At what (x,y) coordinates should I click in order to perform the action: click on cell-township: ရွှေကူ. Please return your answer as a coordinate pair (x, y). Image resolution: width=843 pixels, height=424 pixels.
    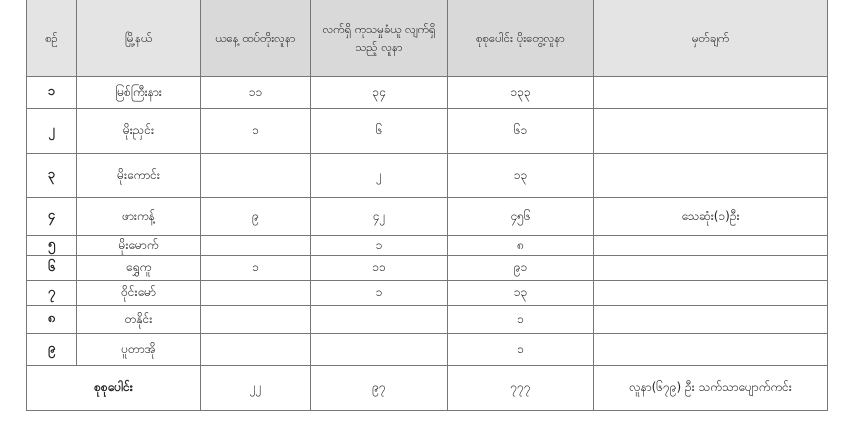
    Looking at the image, I should click on (138, 268).